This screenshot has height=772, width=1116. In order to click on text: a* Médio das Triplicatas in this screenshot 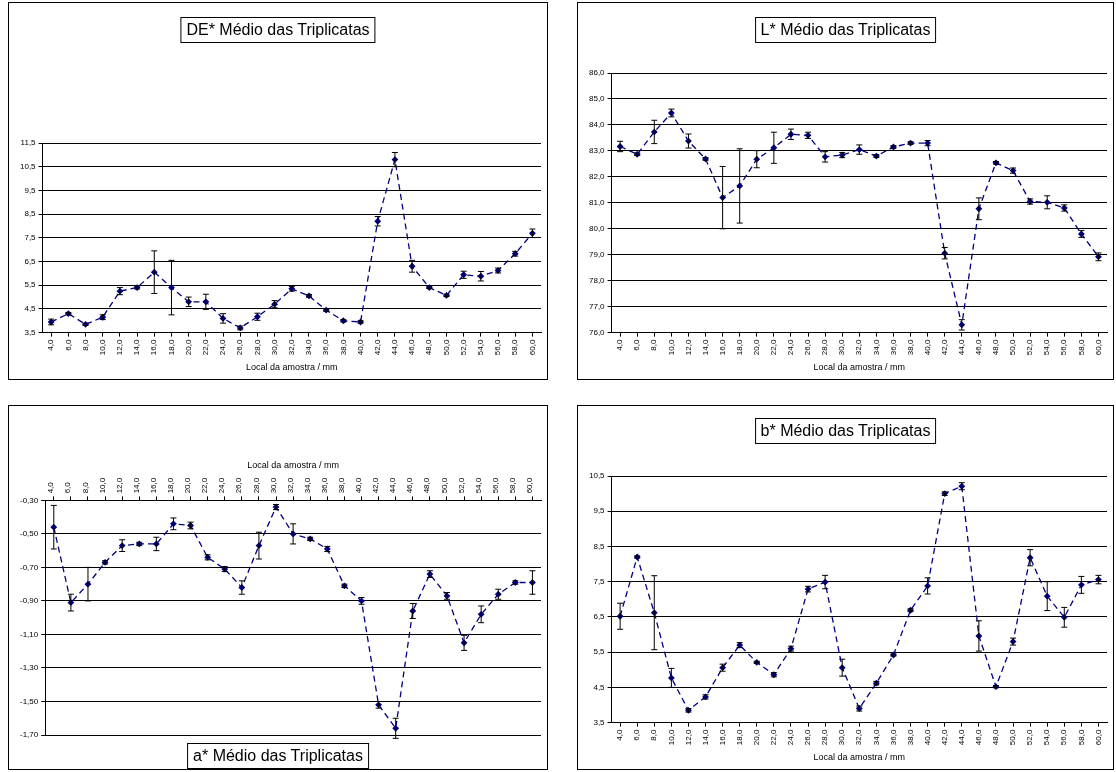, I will do `click(278, 756)`.